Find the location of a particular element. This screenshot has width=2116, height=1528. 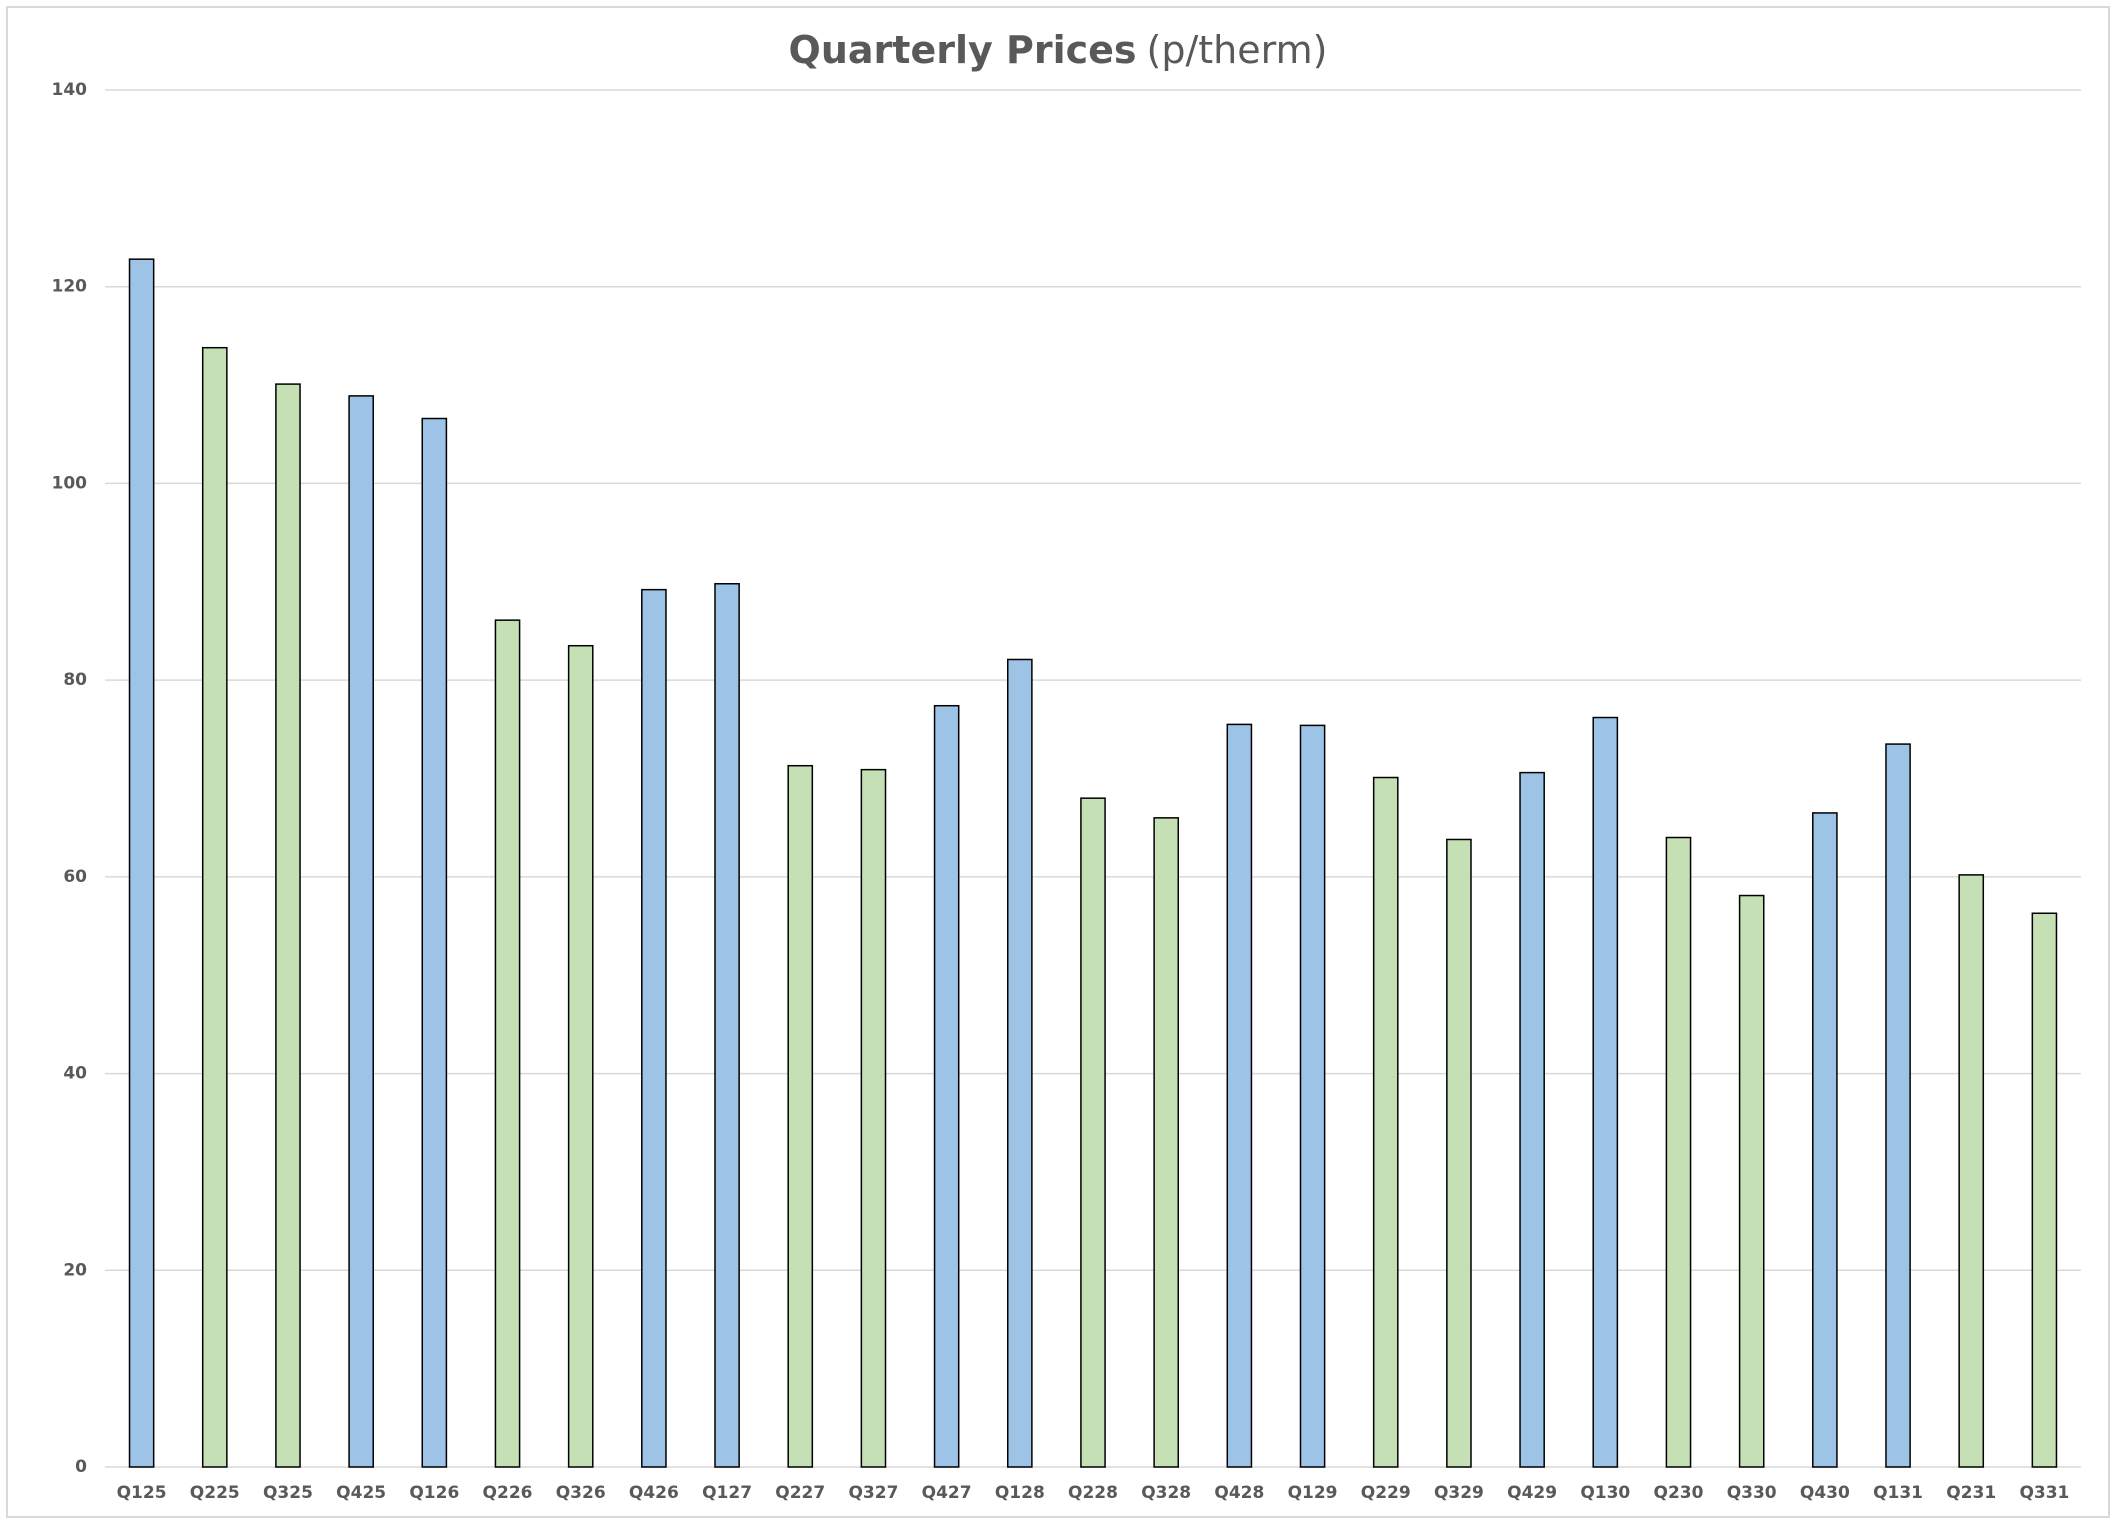

x-tick-label: Q426 is located at coordinates (654, 1493).